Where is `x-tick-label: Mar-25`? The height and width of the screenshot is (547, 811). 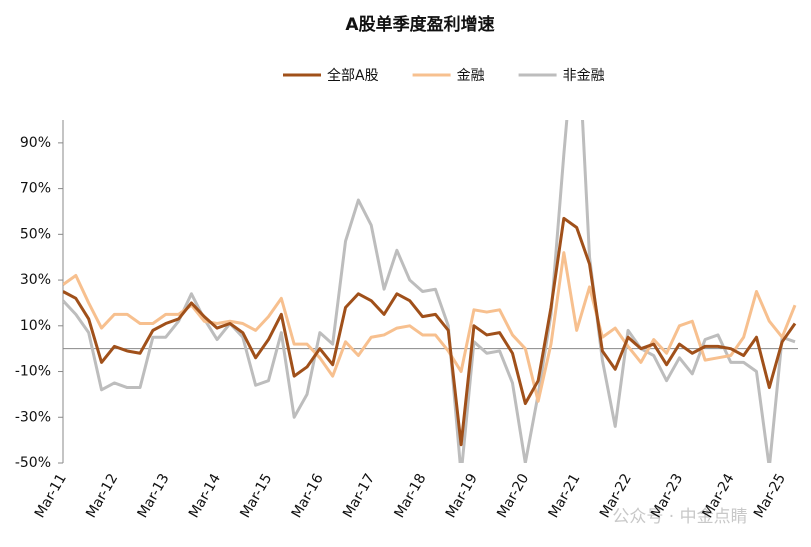
x-tick-label: Mar-25 is located at coordinates (770, 496).